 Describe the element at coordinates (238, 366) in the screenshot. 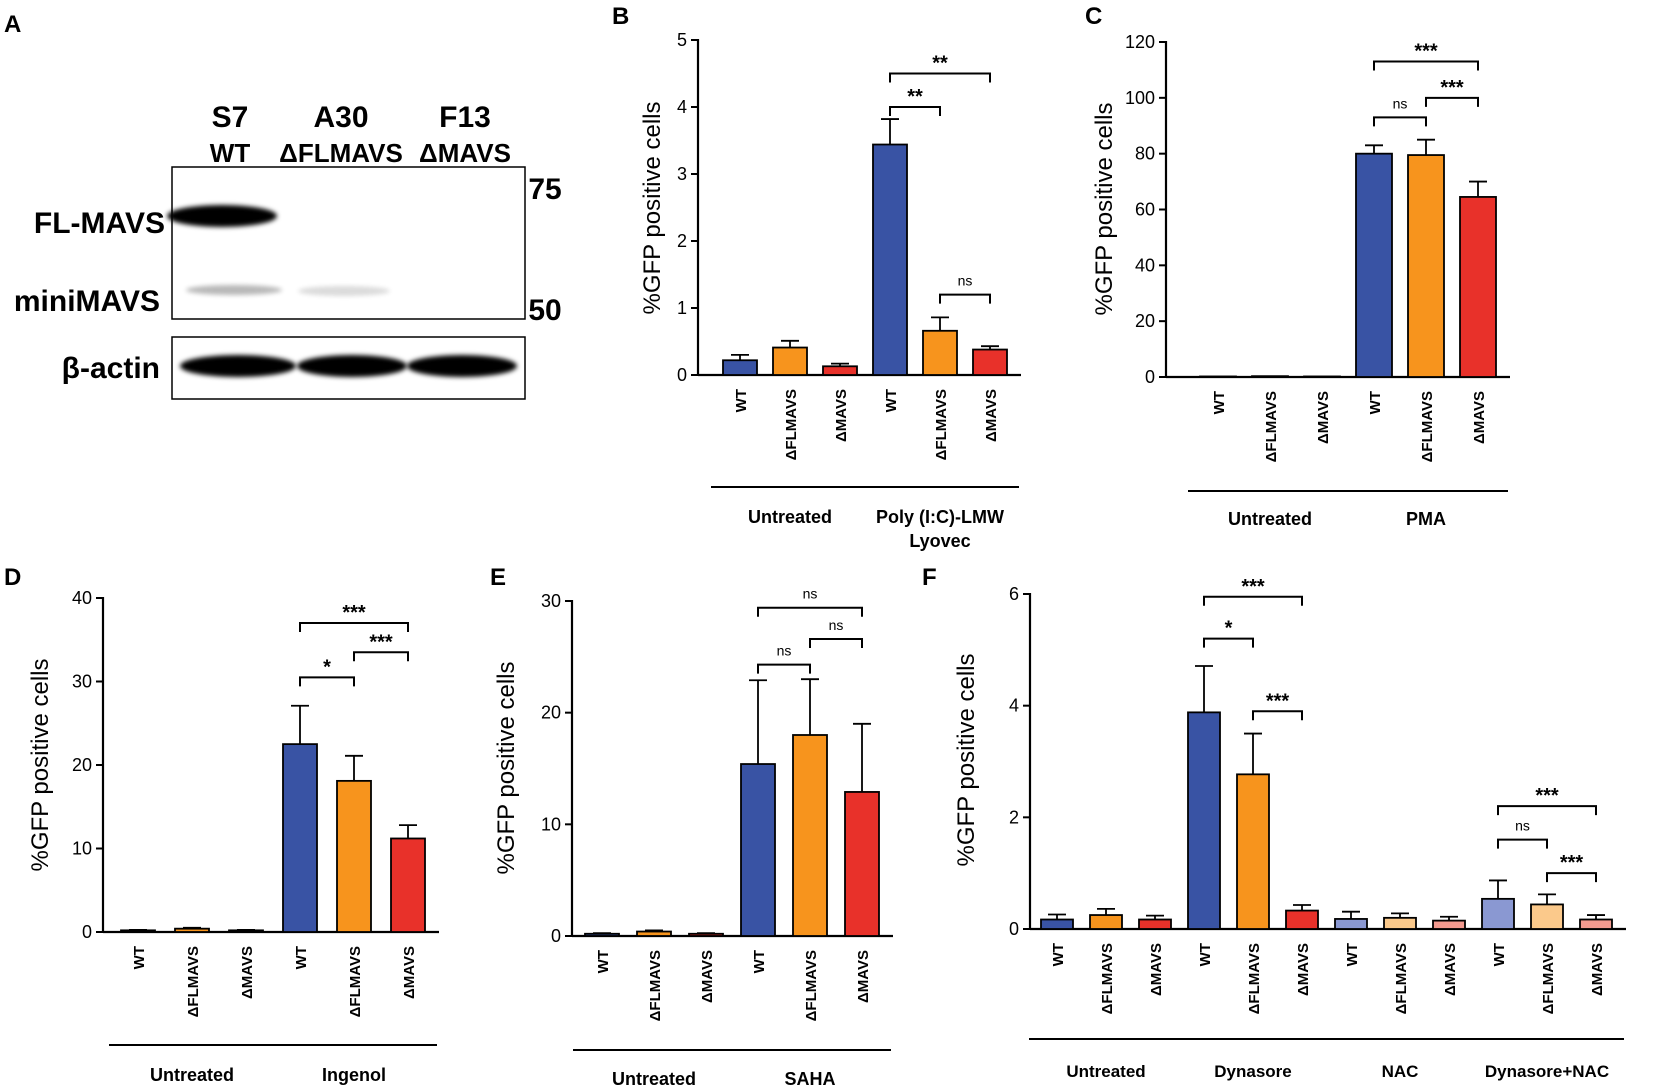

I see `actin-band-wt` at that location.